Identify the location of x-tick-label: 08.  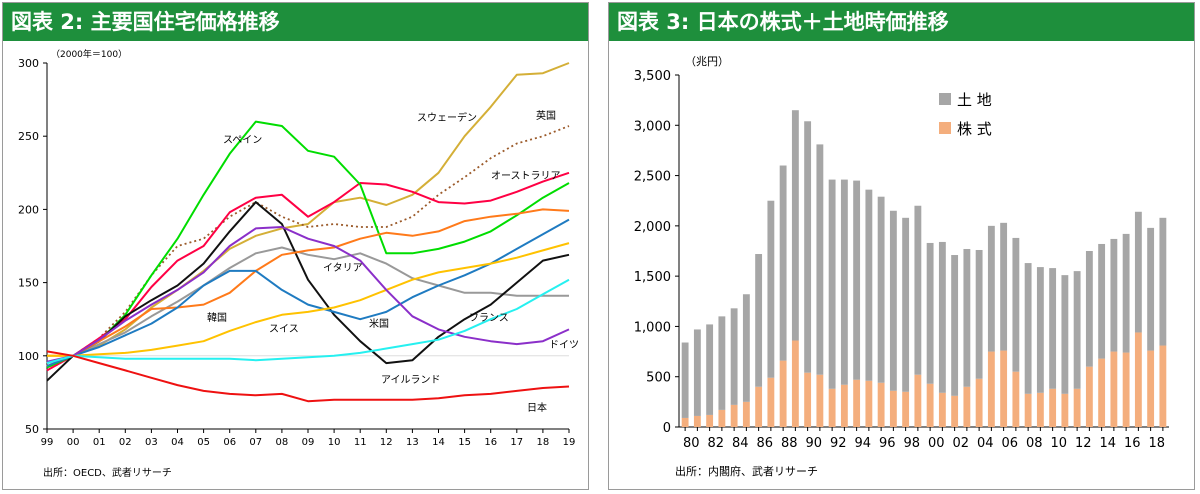
(1034, 443).